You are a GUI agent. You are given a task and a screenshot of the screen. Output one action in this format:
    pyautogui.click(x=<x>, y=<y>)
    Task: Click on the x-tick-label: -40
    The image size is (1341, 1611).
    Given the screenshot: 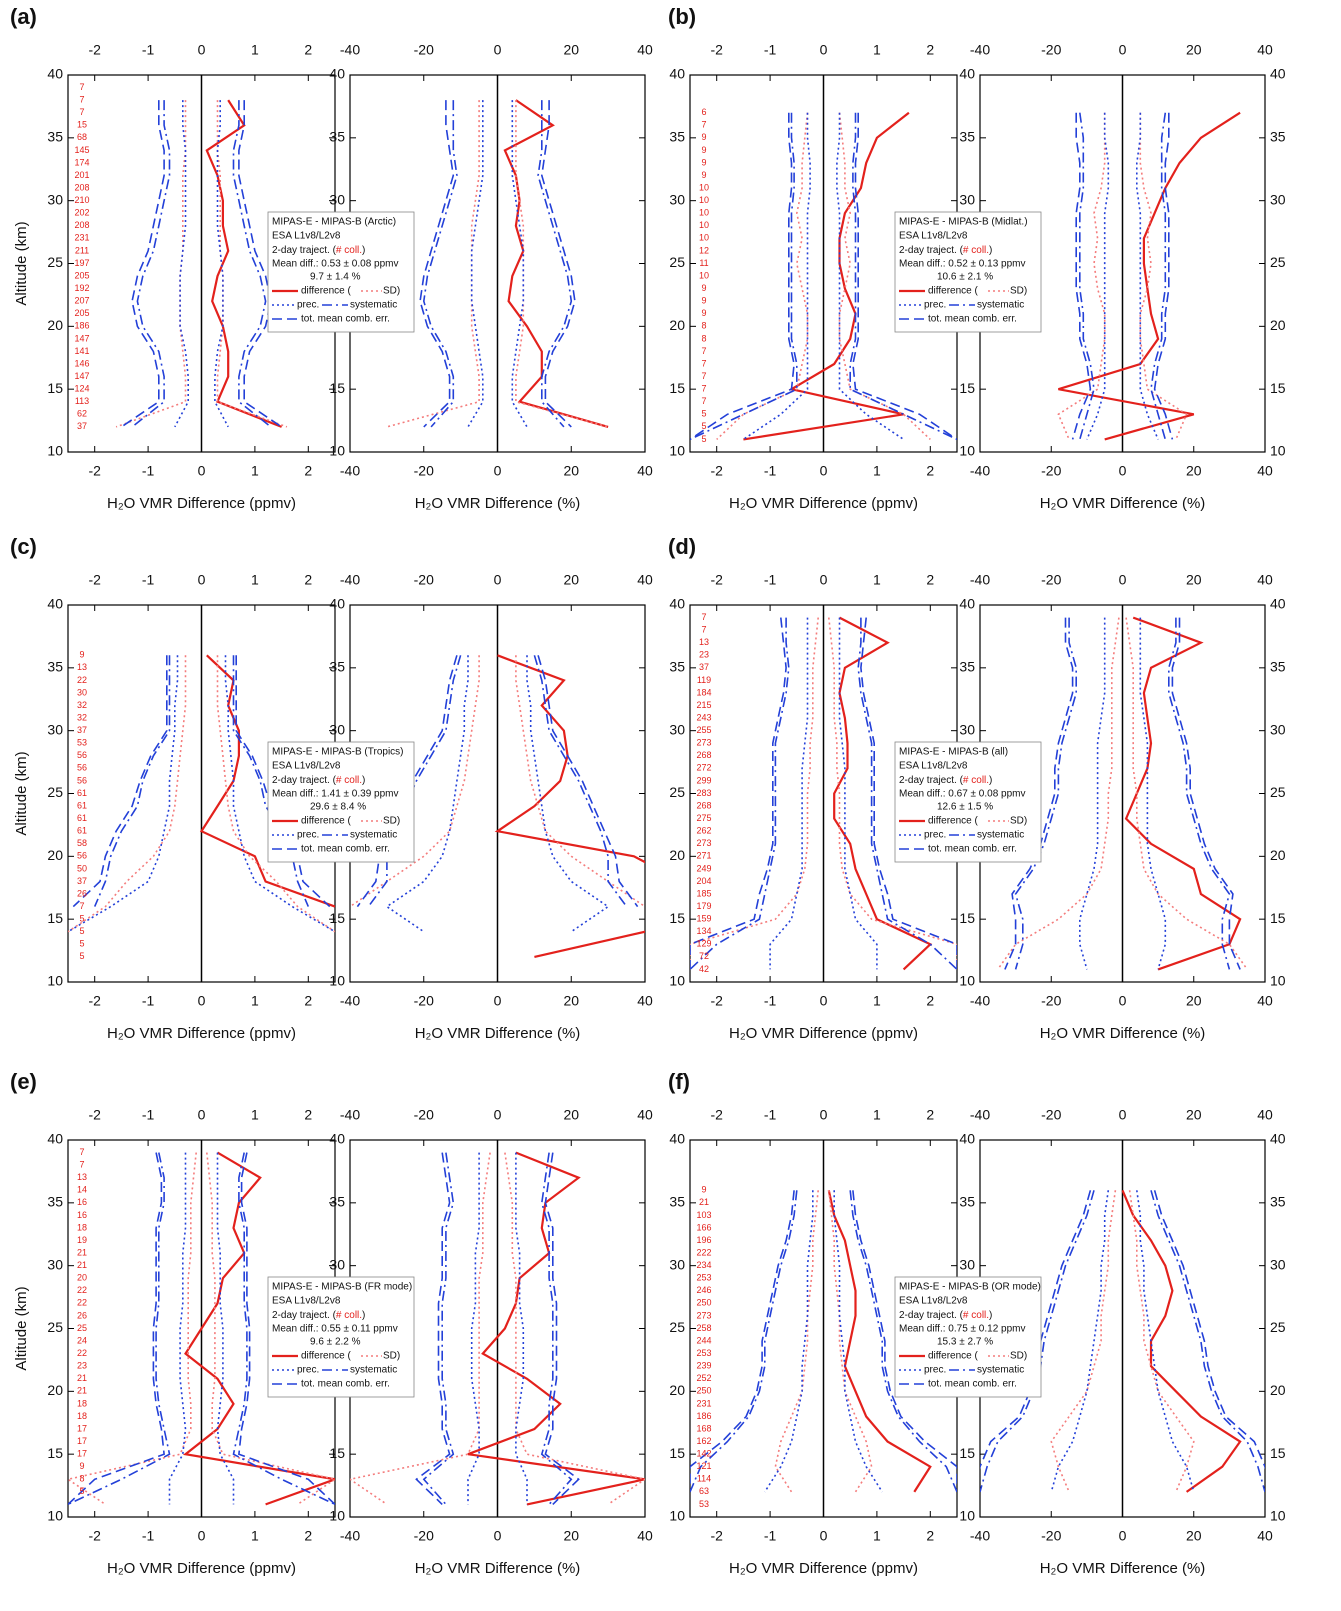 What is the action you would take?
    pyautogui.click(x=350, y=1115)
    